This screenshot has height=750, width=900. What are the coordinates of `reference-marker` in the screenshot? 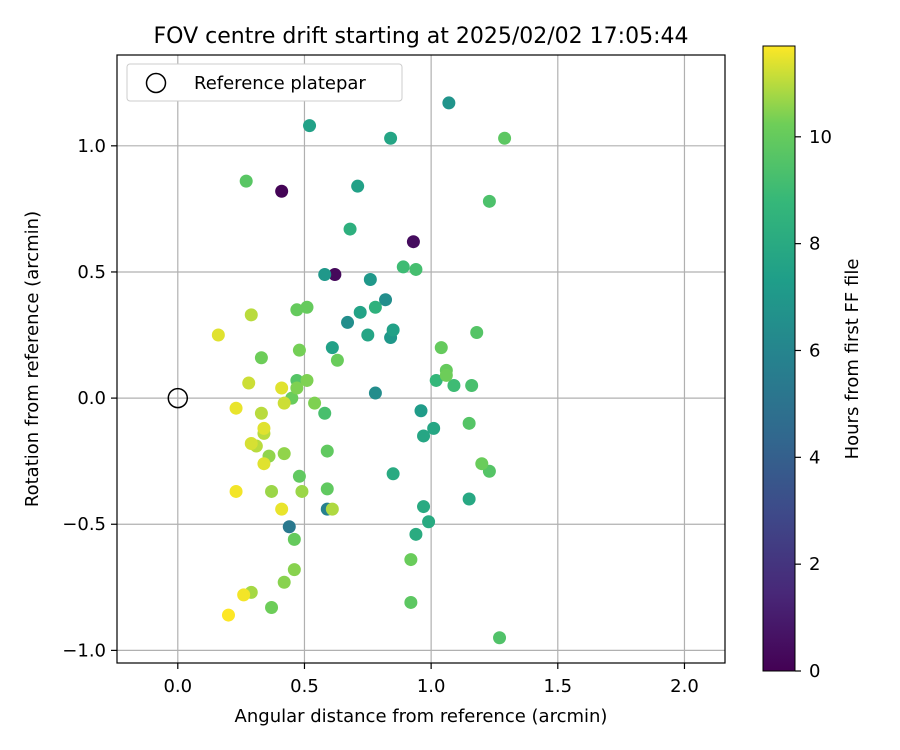 It's located at (178, 398).